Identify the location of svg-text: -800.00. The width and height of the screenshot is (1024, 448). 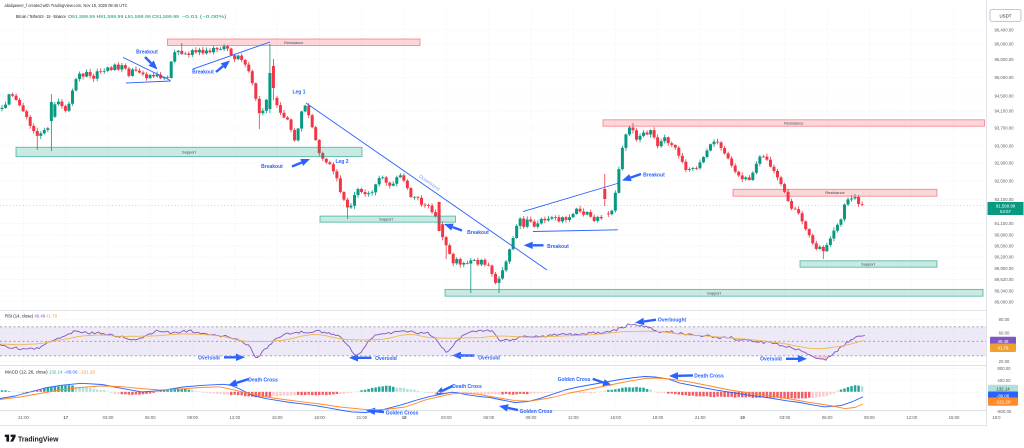
(1004, 411).